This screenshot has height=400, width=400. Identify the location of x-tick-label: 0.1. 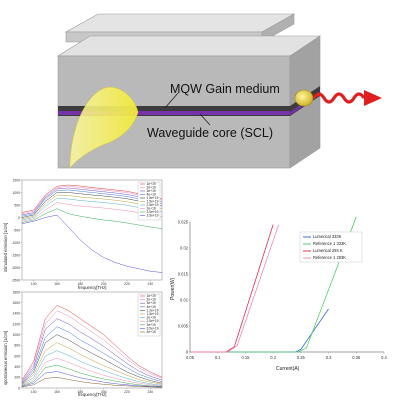
(218, 357).